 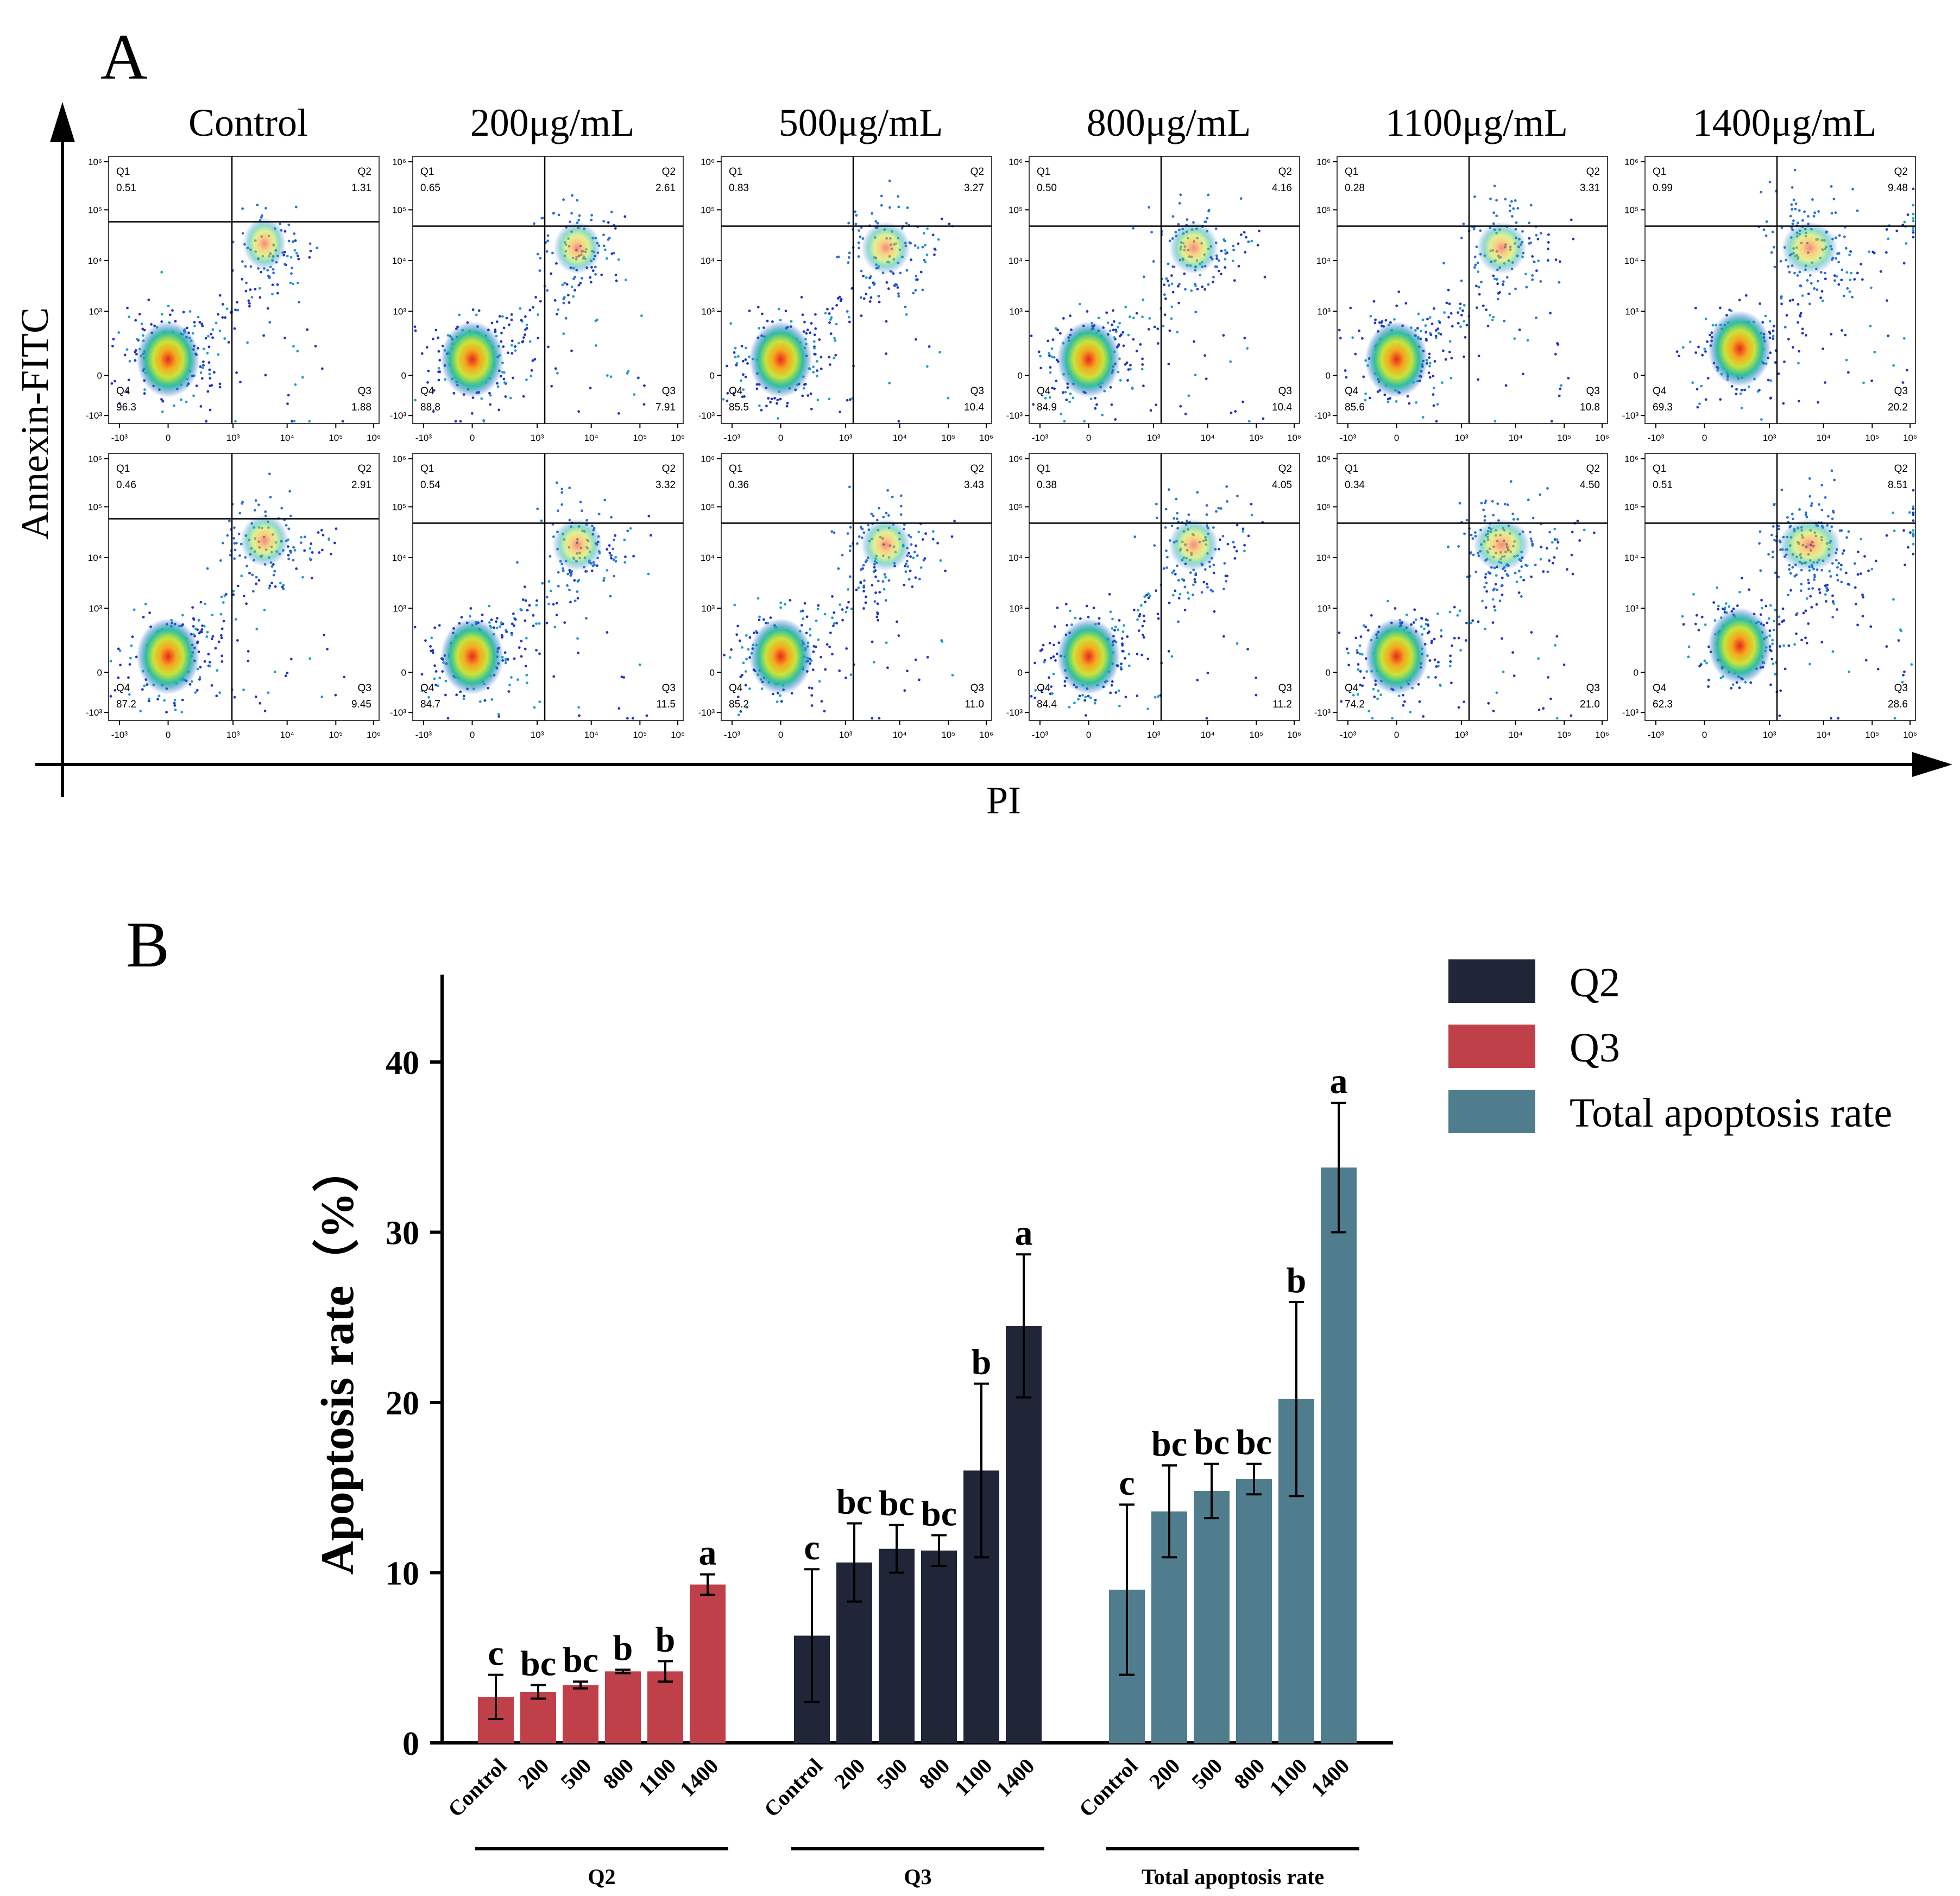 I want to click on quadrant-value: 28.6, so click(x=1898, y=704).